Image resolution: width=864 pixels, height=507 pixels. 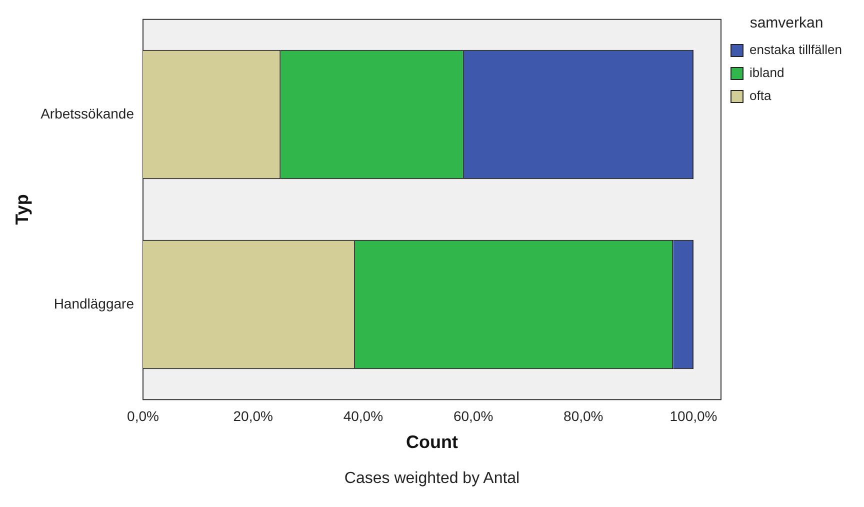 What do you see at coordinates (253, 416) in the screenshot?
I see `x-tick-label: 20,0%` at bounding box center [253, 416].